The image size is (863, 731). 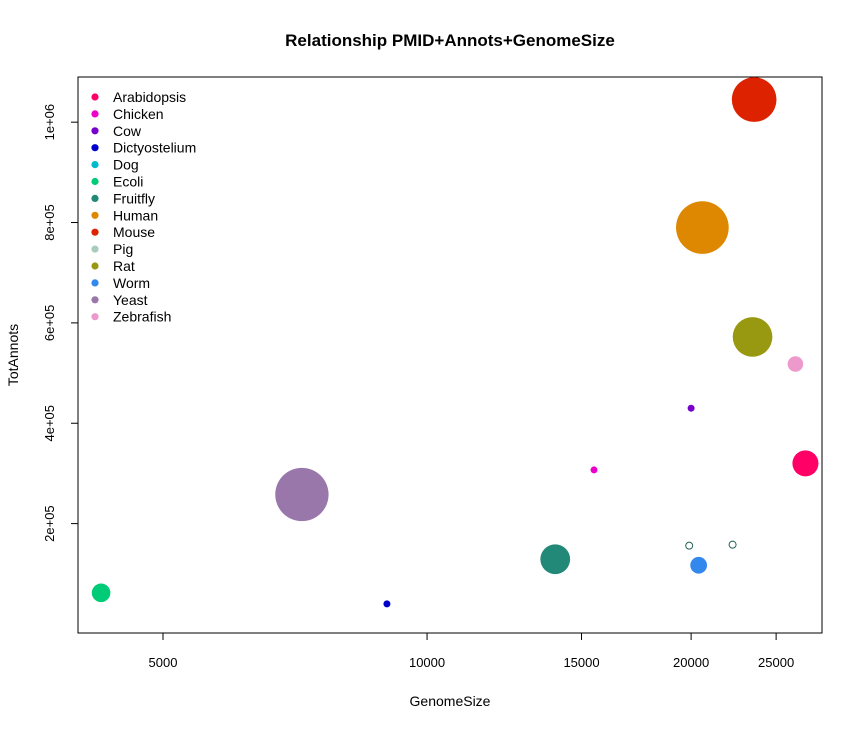 I want to click on legend-label-yeast: Yeast, so click(x=130, y=300).